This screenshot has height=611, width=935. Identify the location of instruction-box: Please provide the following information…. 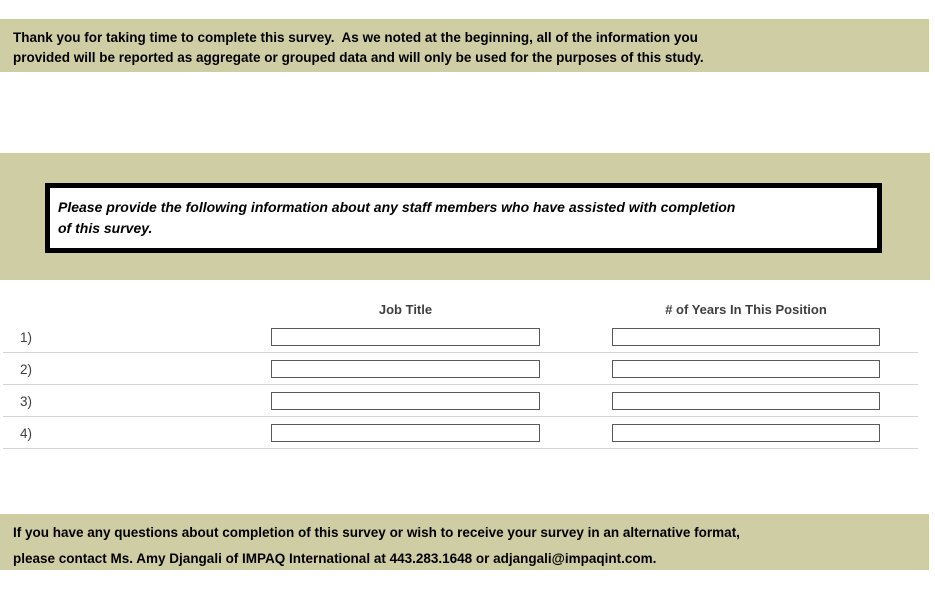
(463, 218).